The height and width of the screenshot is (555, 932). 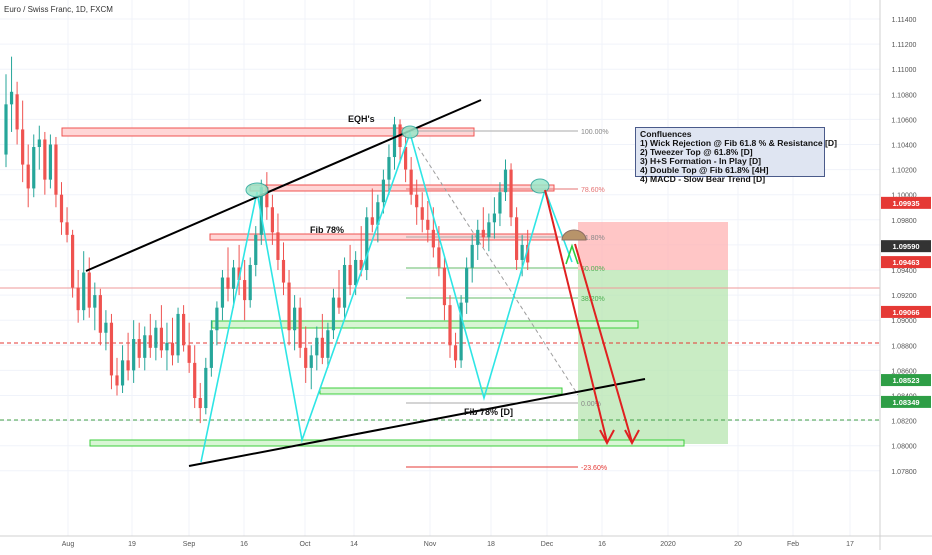 What do you see at coordinates (653, 246) in the screenshot?
I see `stop-loss-zone` at bounding box center [653, 246].